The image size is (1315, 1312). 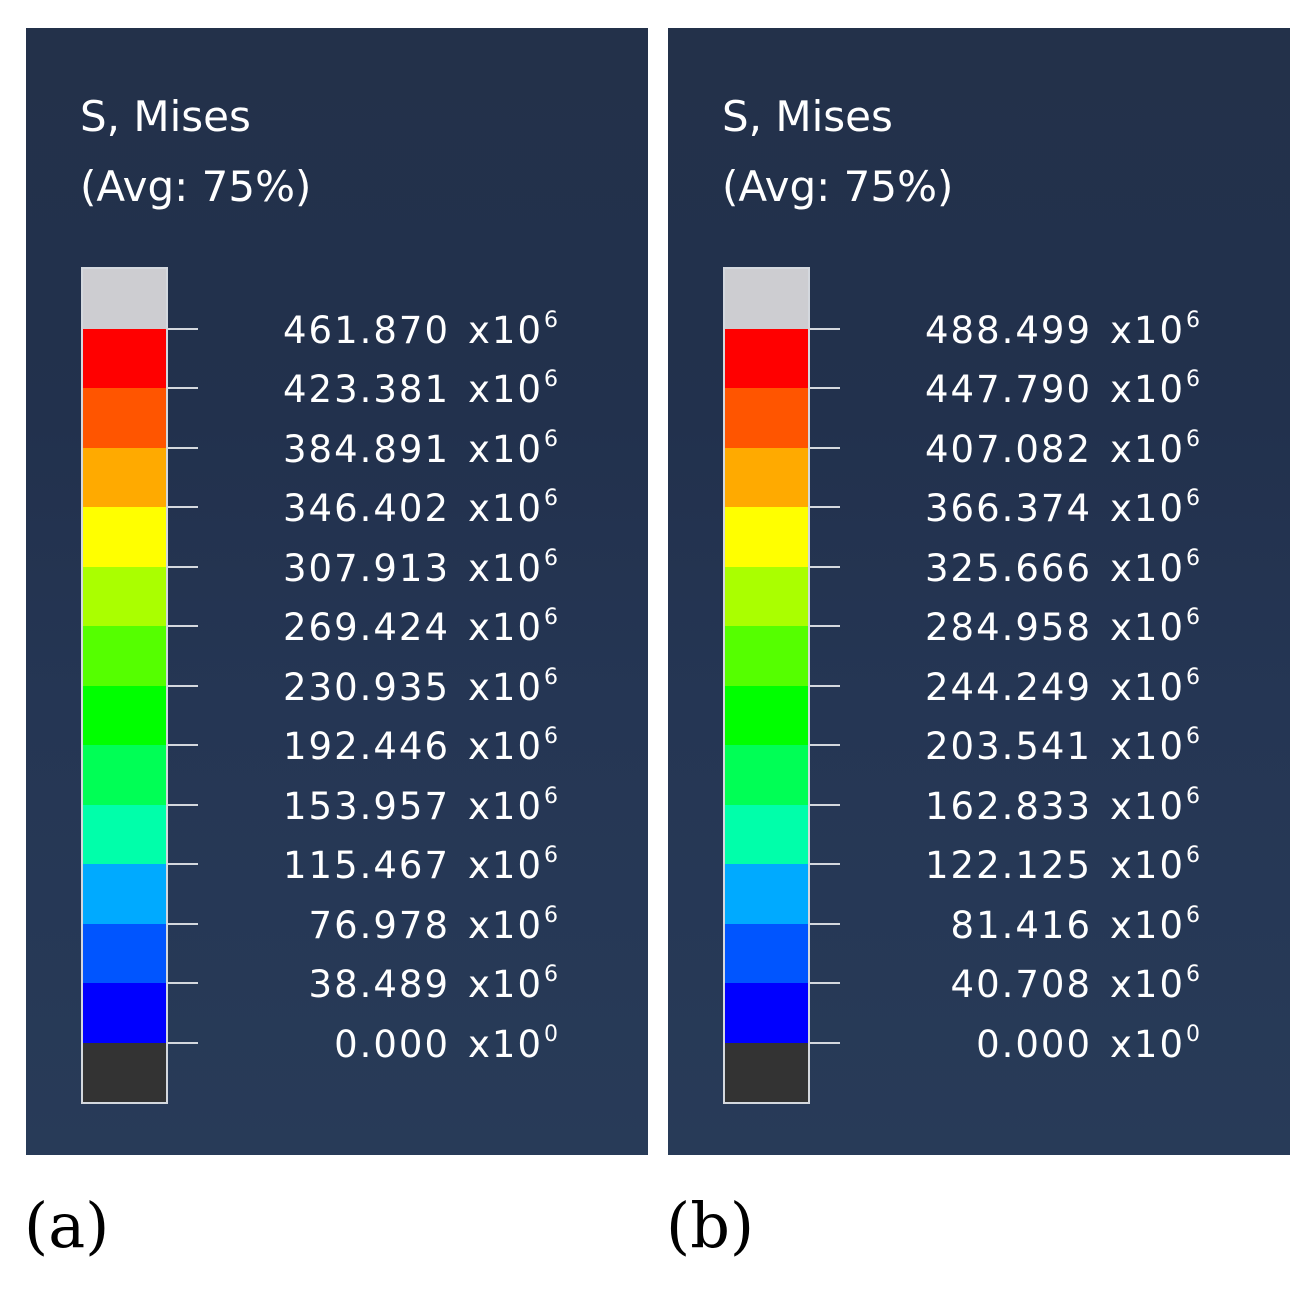 I want to click on label-value: 366.374, so click(x=1009, y=508).